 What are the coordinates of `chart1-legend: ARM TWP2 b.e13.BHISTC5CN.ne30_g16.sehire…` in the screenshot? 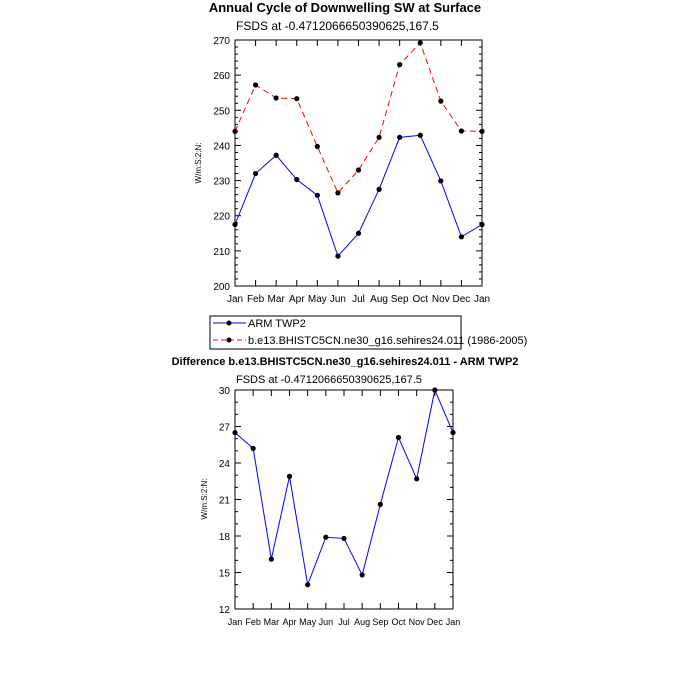 It's located at (368, 332).